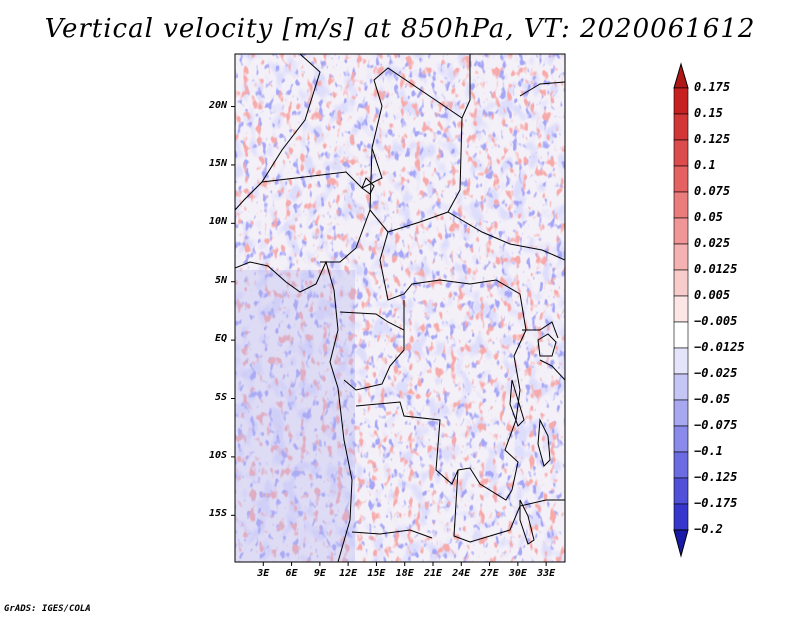 The height and width of the screenshot is (618, 800). Describe the element at coordinates (404, 573) in the screenshot. I see `lon-tick-label: 18E` at that location.